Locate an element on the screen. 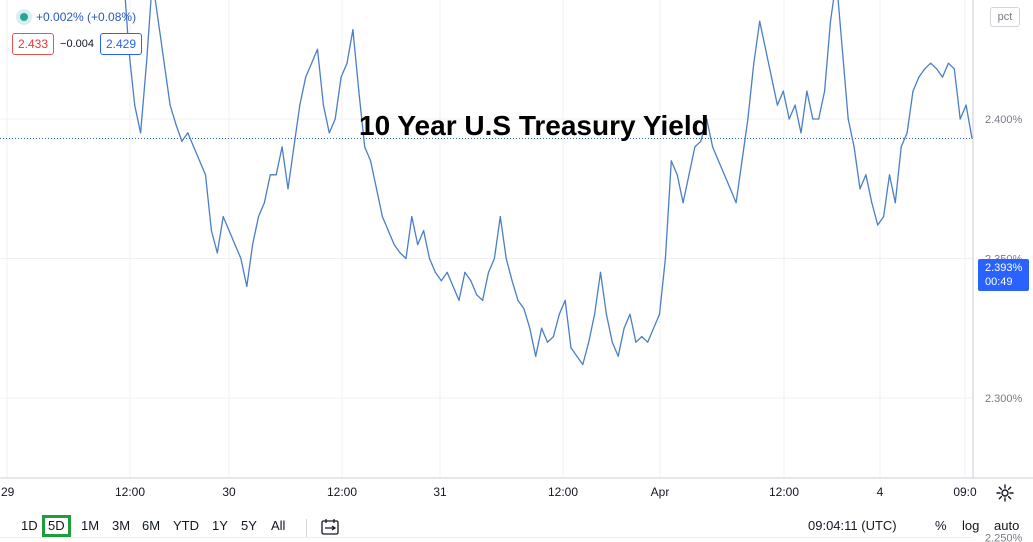  date-range-icon is located at coordinates (330, 527).